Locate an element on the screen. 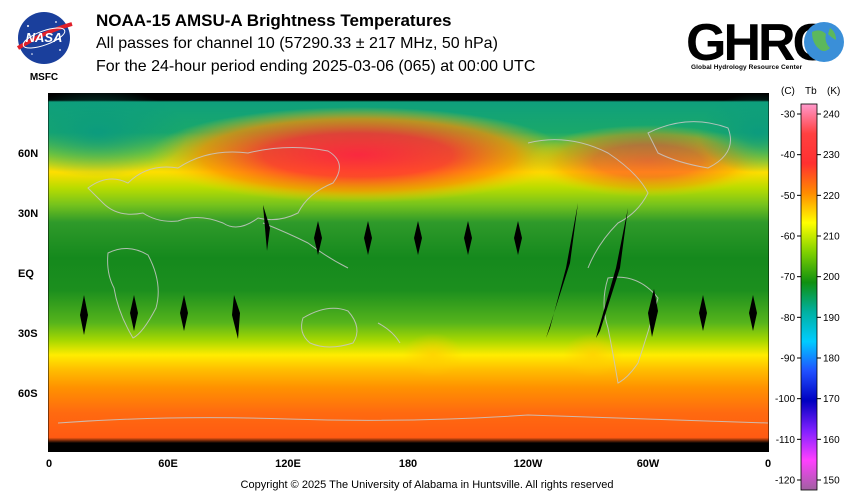  ghrc-logo: GHRC is located at coordinates (765, 43).